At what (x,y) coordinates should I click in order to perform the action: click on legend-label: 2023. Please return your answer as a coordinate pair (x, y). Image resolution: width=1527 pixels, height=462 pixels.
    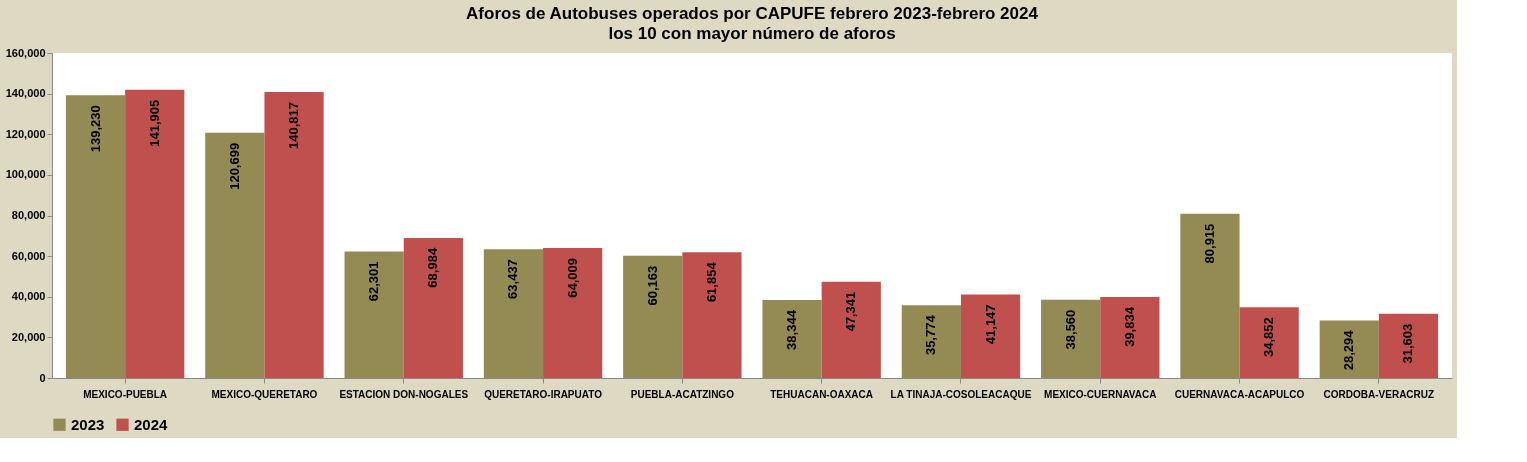
    Looking at the image, I should click on (88, 424).